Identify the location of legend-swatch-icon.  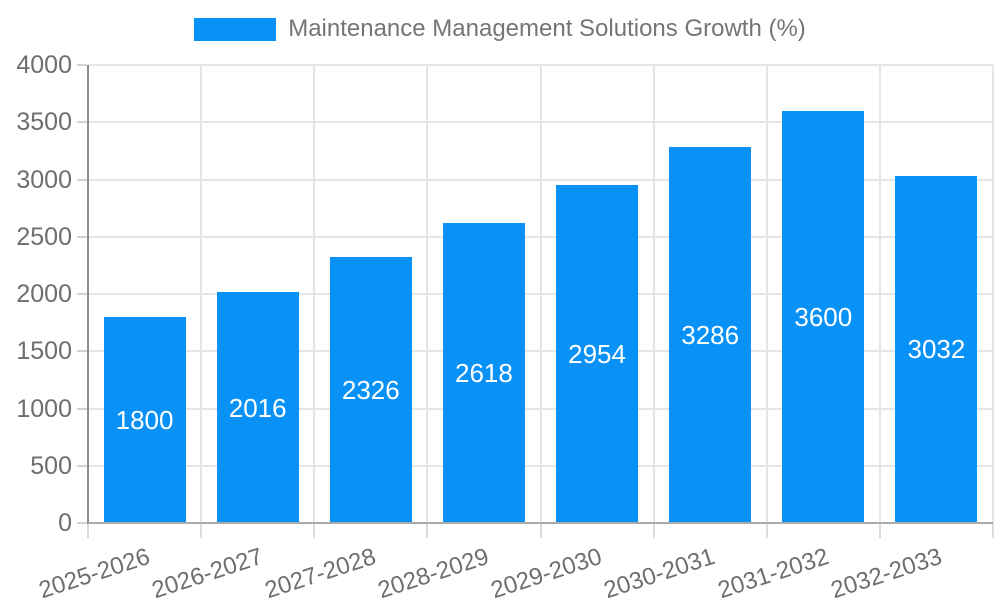
(235, 29).